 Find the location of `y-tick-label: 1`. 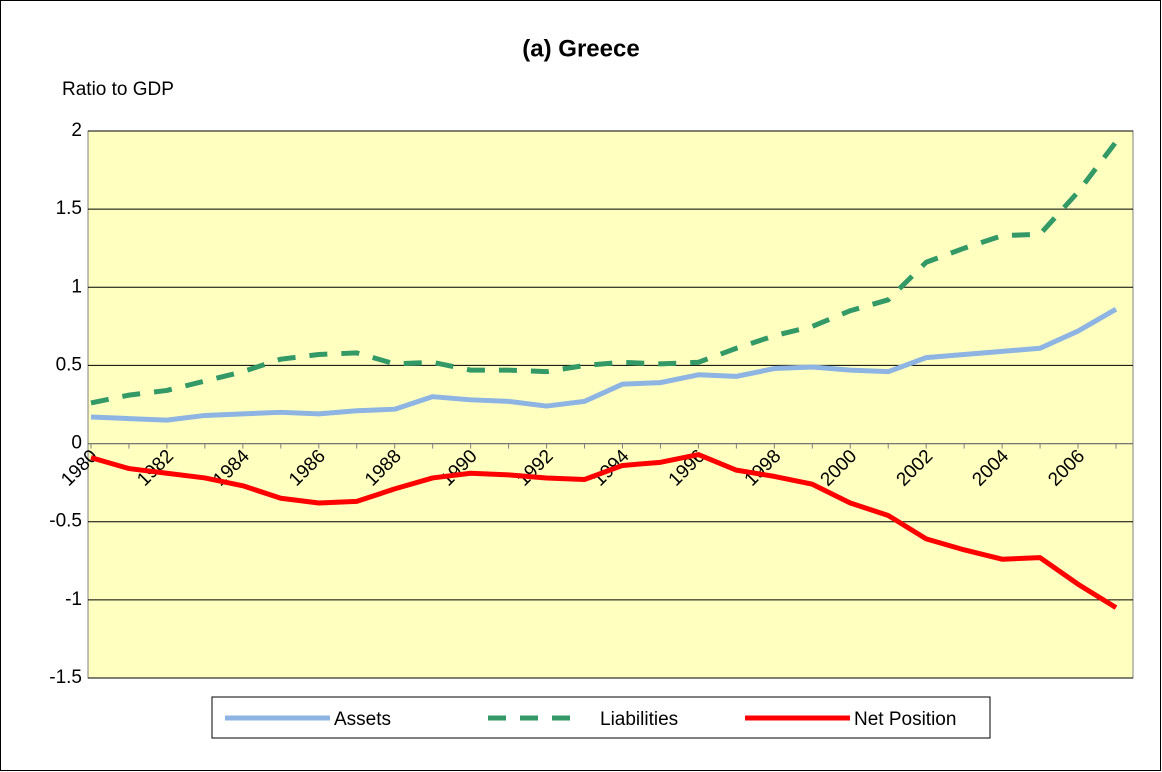

y-tick-label: 1 is located at coordinates (76, 286).